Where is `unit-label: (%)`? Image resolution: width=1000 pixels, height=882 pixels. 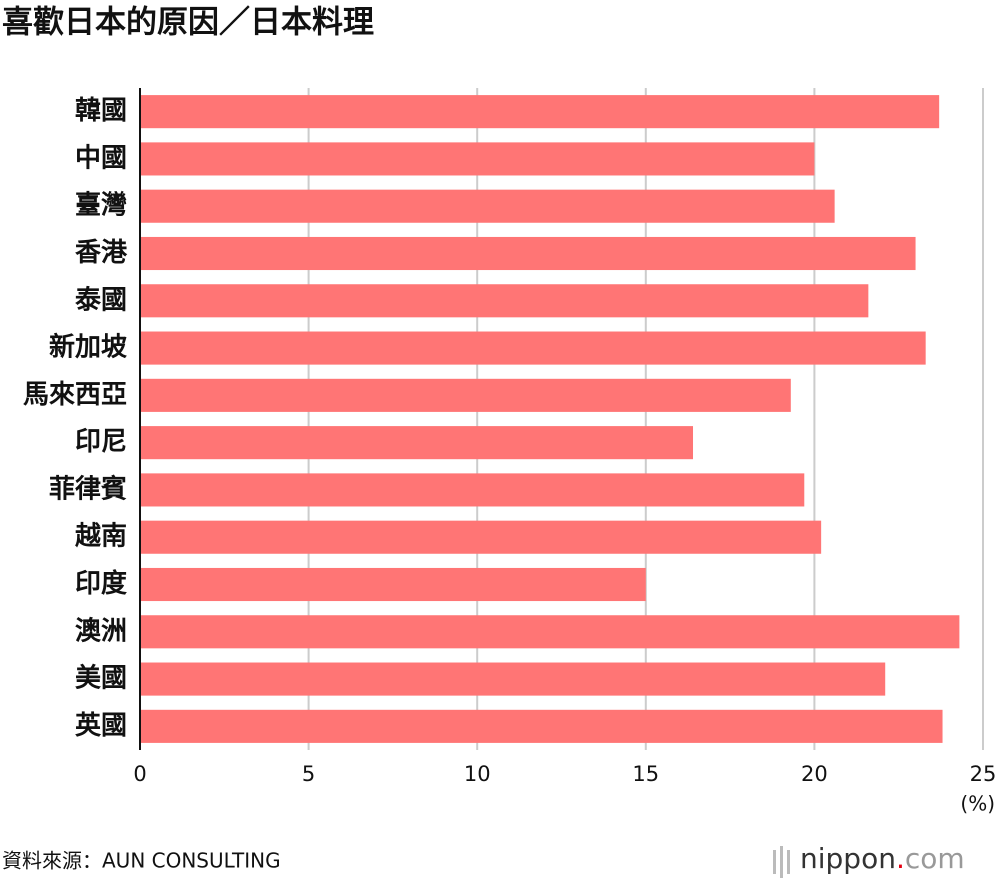
unit-label: (%) is located at coordinates (977, 804).